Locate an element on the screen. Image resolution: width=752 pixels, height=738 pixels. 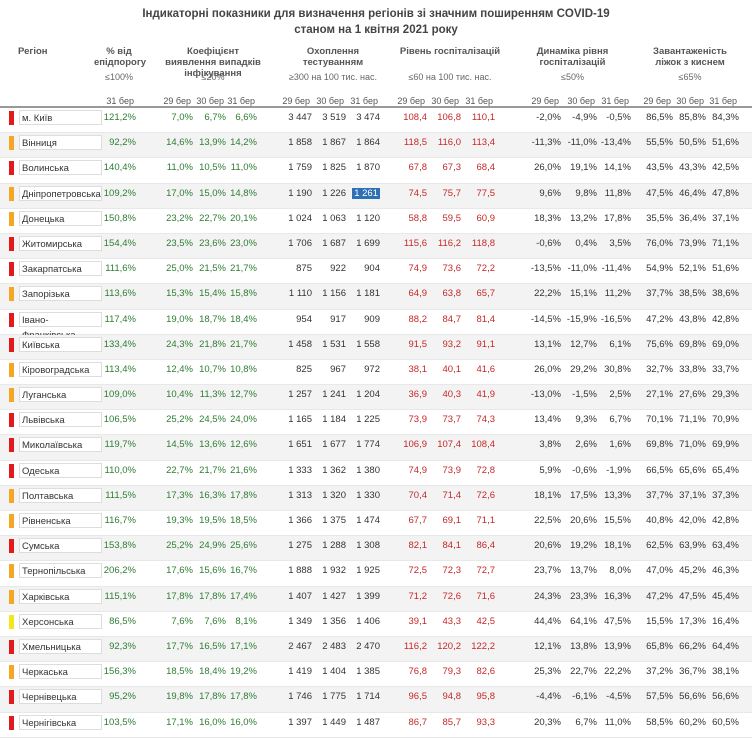
cell-hosp: 41,6 is located at coordinates (486, 369).